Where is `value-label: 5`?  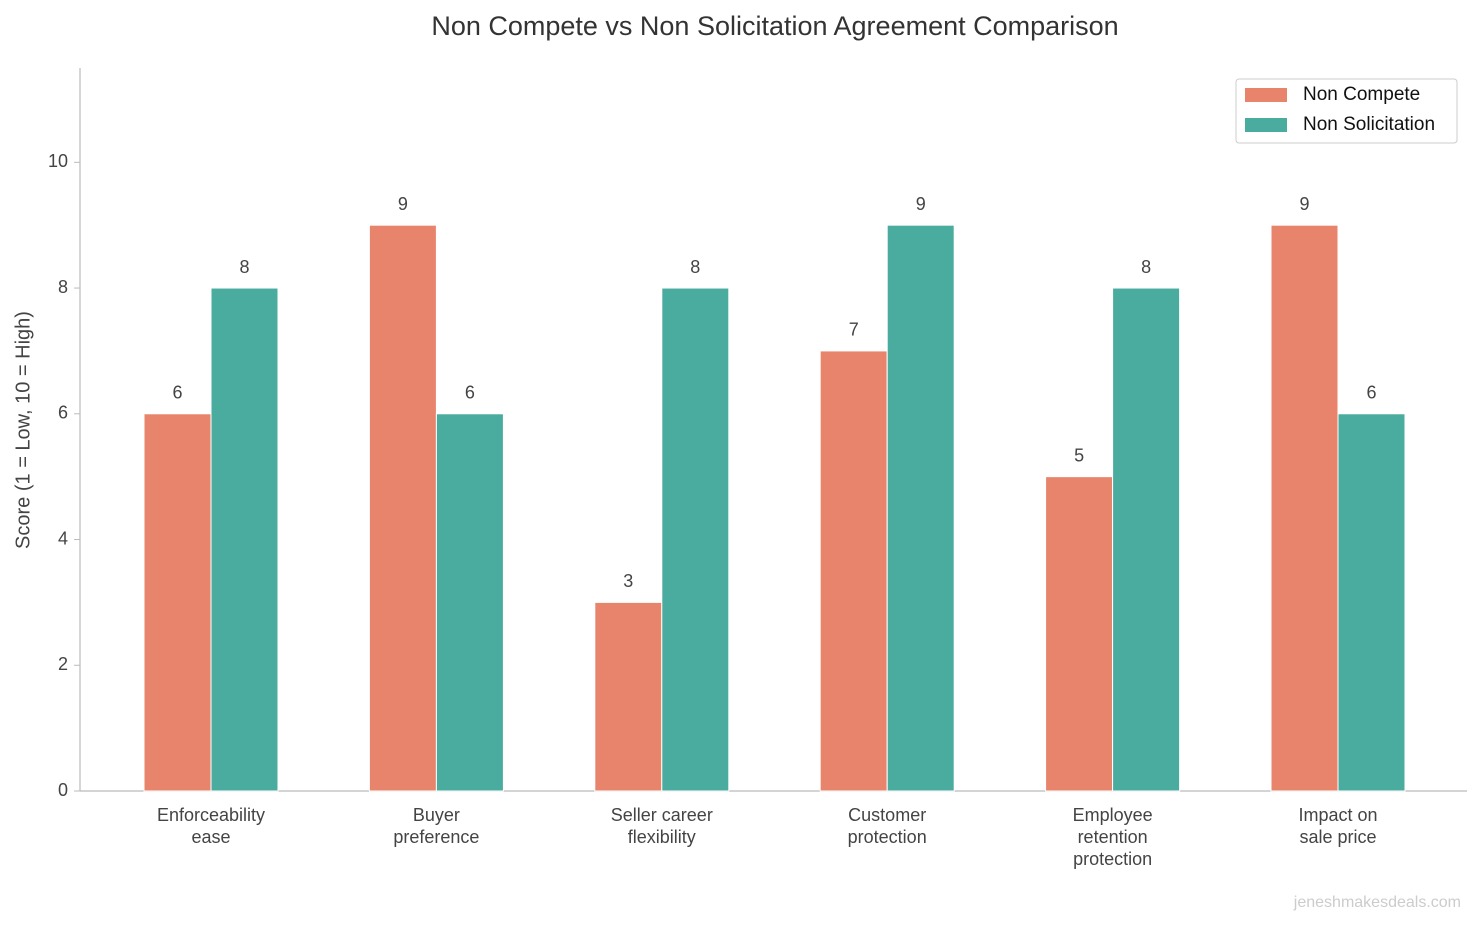
value-label: 5 is located at coordinates (1079, 455).